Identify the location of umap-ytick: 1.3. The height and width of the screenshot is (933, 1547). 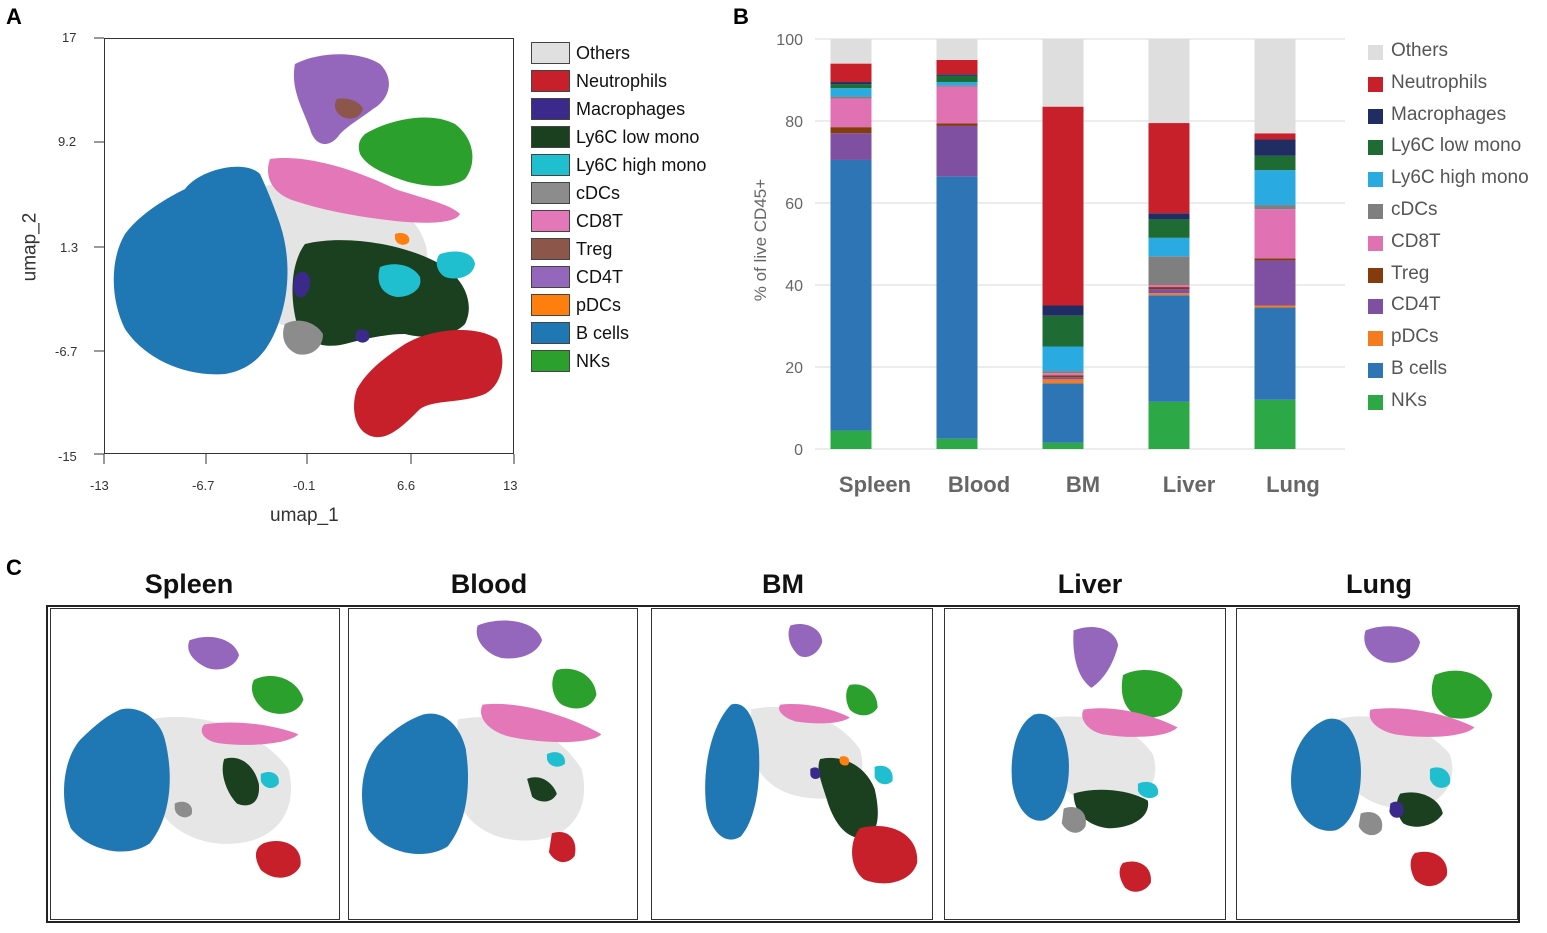
(69, 247).